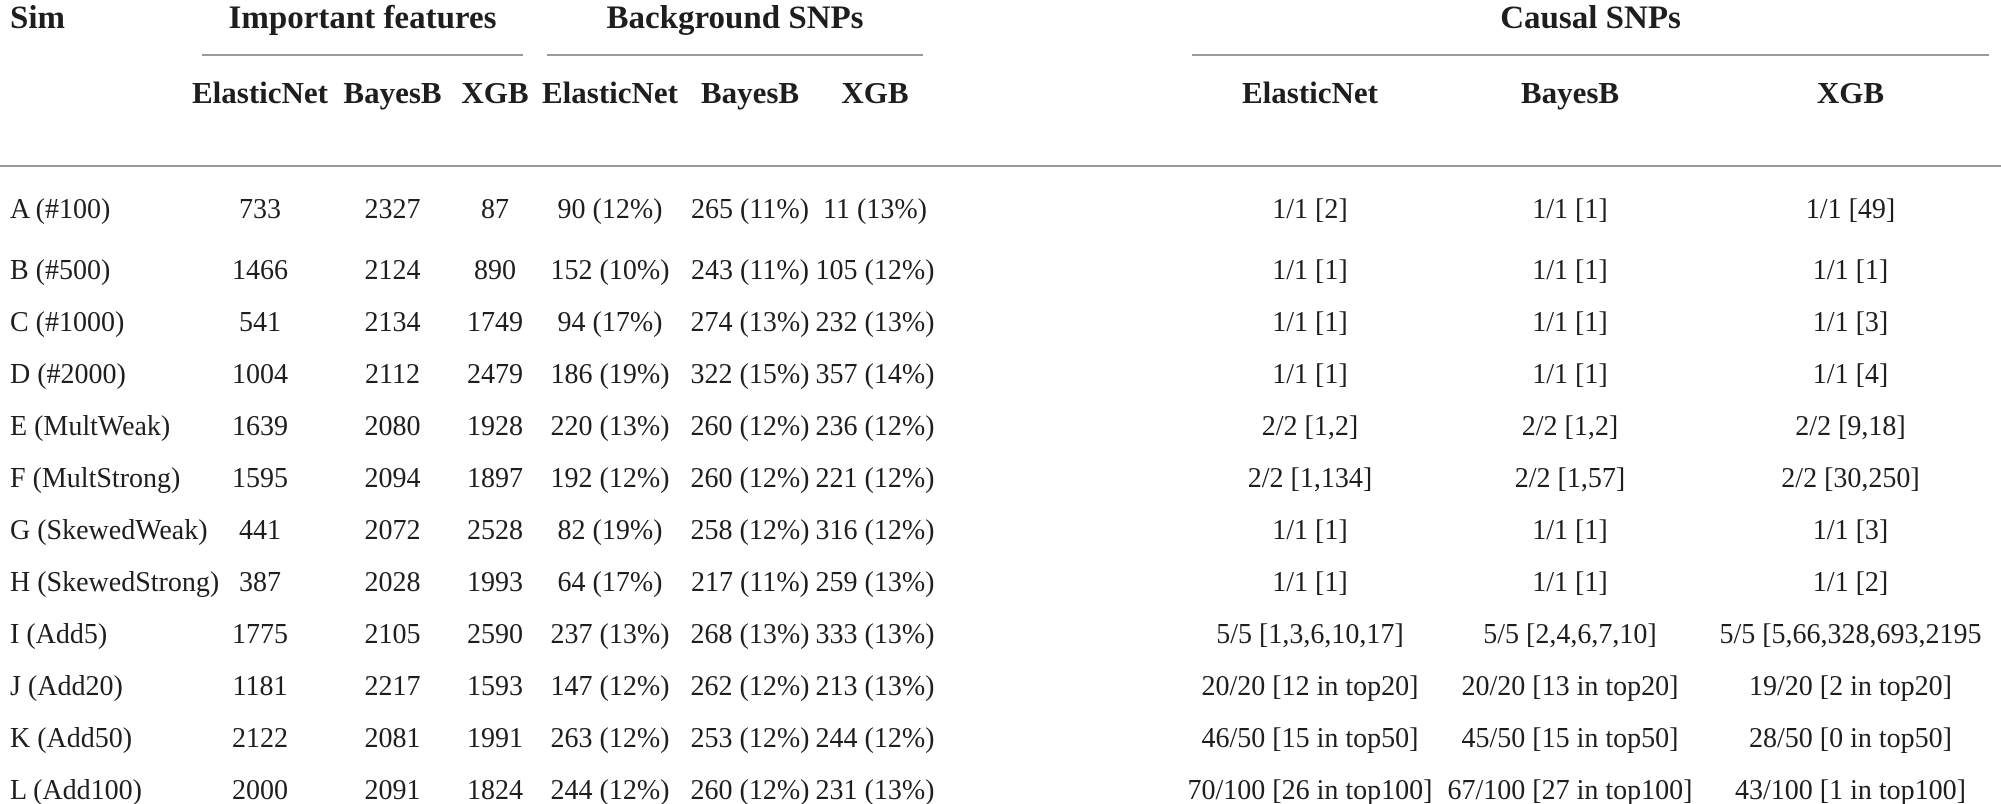 The image size is (2001, 804). What do you see at coordinates (76, 789) in the screenshot?
I see `sim-label: L (Add100)` at bounding box center [76, 789].